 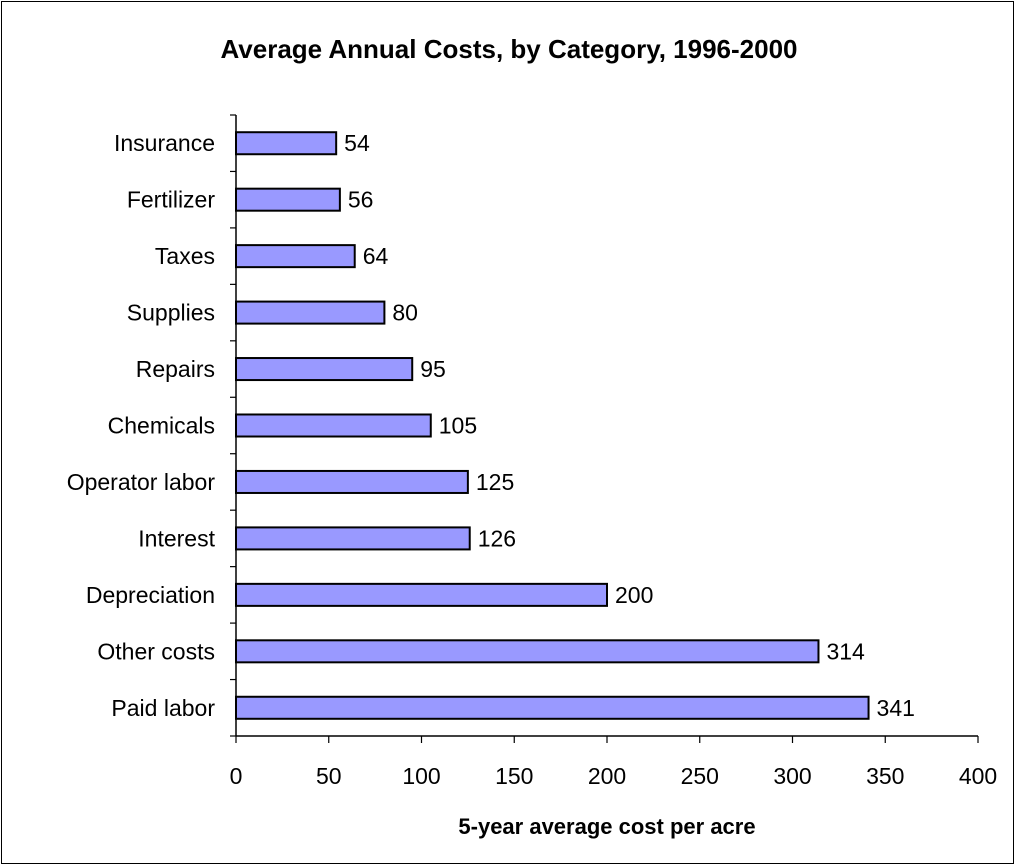 What do you see at coordinates (185, 256) in the screenshot?
I see `category-label: Taxes` at bounding box center [185, 256].